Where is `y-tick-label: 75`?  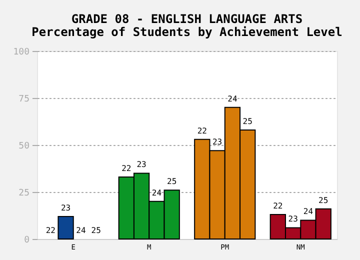 y-tick-label: 75 is located at coordinates (24, 99).